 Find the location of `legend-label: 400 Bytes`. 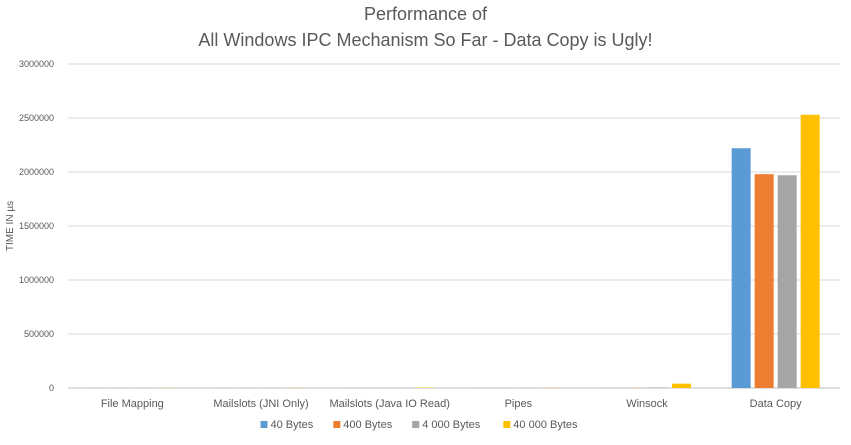

legend-label: 400 Bytes is located at coordinates (367, 425).